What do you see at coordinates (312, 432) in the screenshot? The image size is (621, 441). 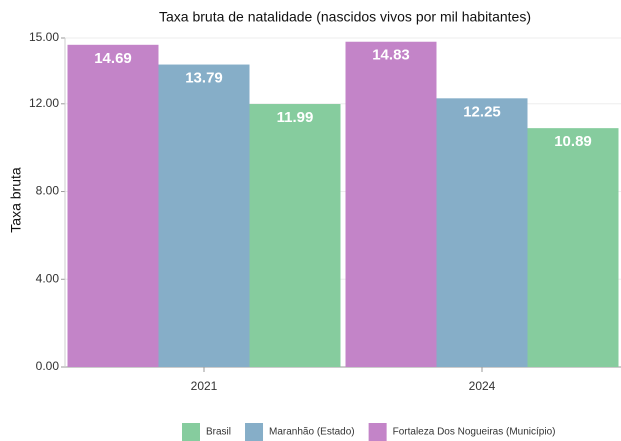 I see `legend-label: Maranhão (Estado)` at bounding box center [312, 432].